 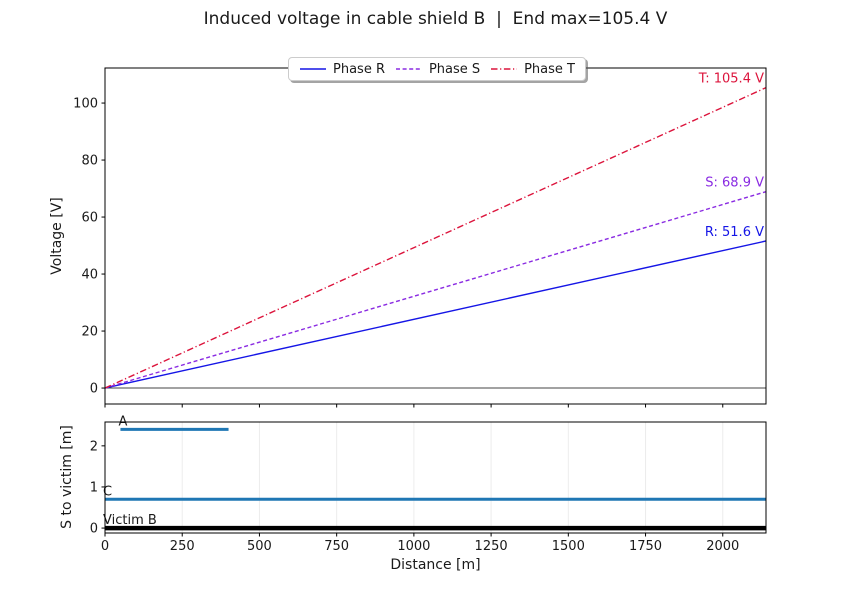 What do you see at coordinates (435, 477) in the screenshot?
I see `axes-frame` at bounding box center [435, 477].